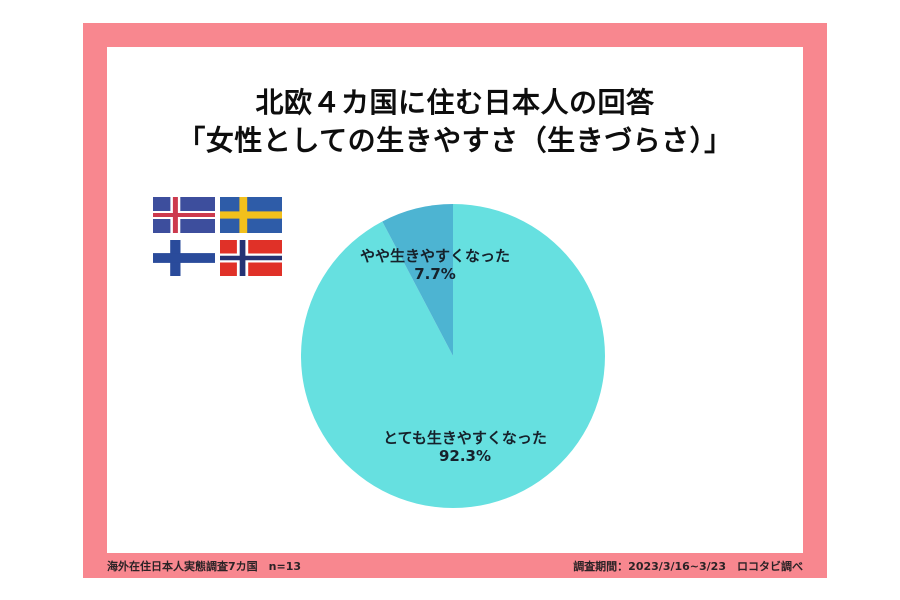 The height and width of the screenshot is (600, 900). Describe the element at coordinates (218, 236) in the screenshot. I see `nordic-flags-grid` at that location.